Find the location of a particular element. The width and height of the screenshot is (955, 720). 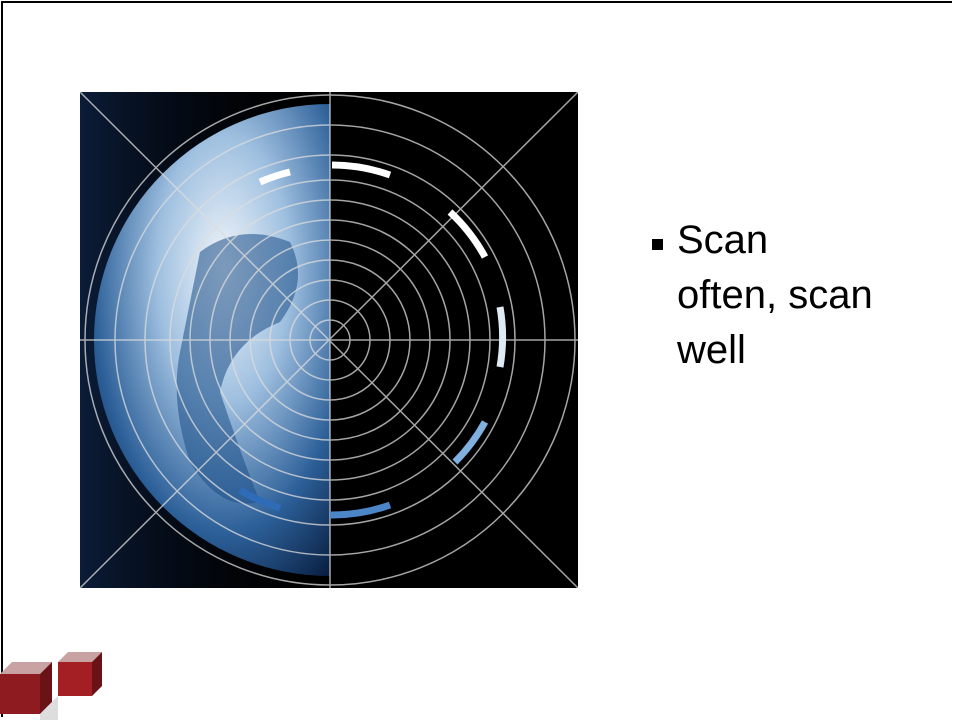

bullet-list: Scan often, scan well is located at coordinates (763, 295).